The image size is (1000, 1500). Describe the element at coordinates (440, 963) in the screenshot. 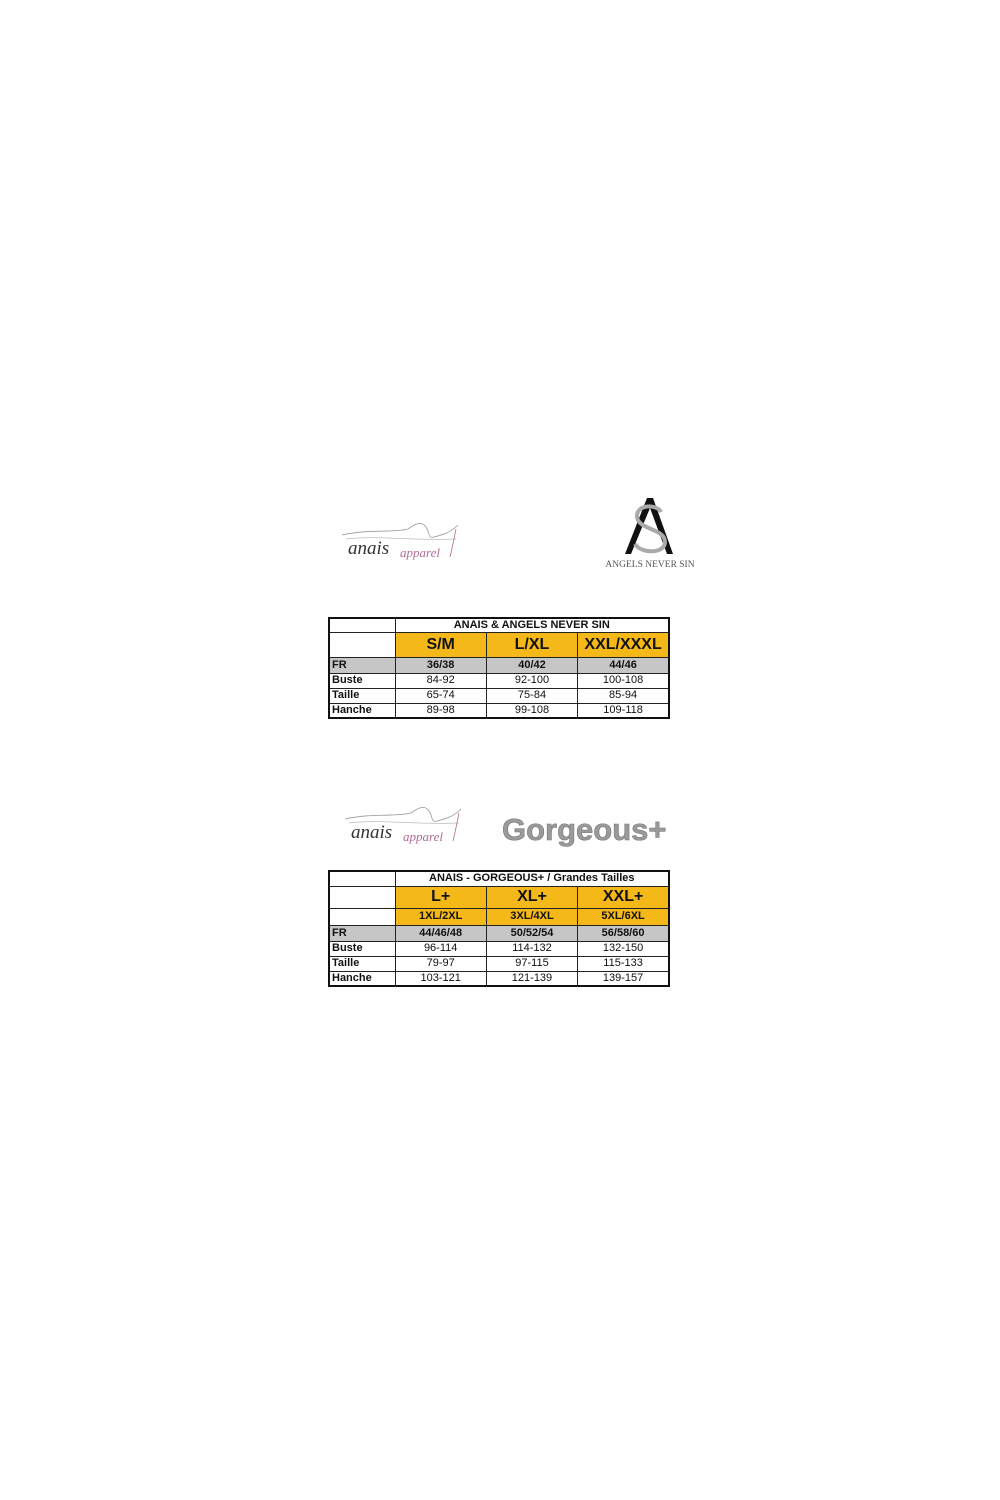

I see `cell: 79-97` at that location.